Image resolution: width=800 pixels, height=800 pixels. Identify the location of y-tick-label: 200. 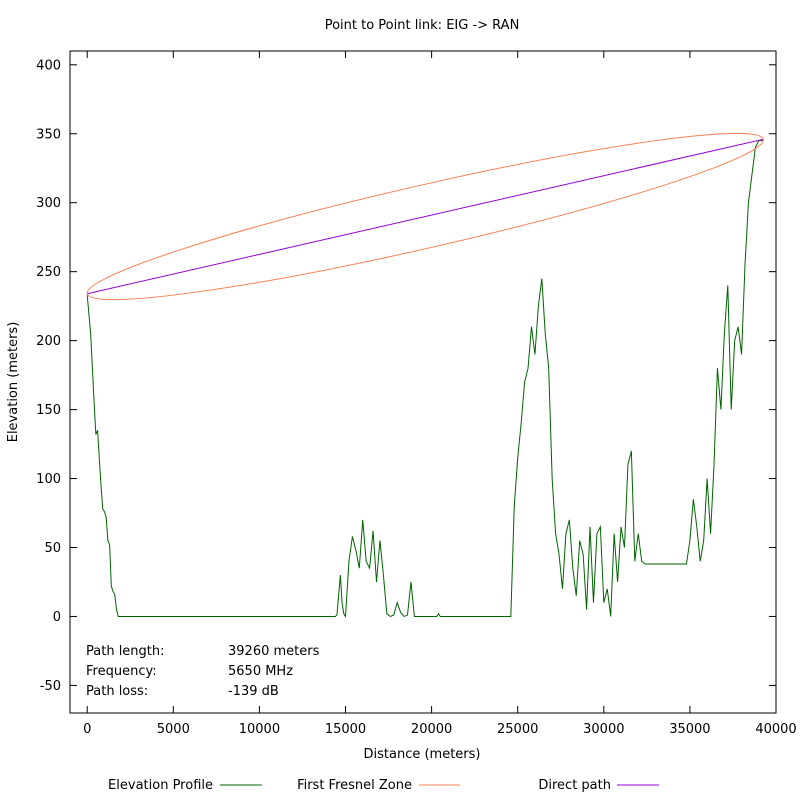
(48, 341).